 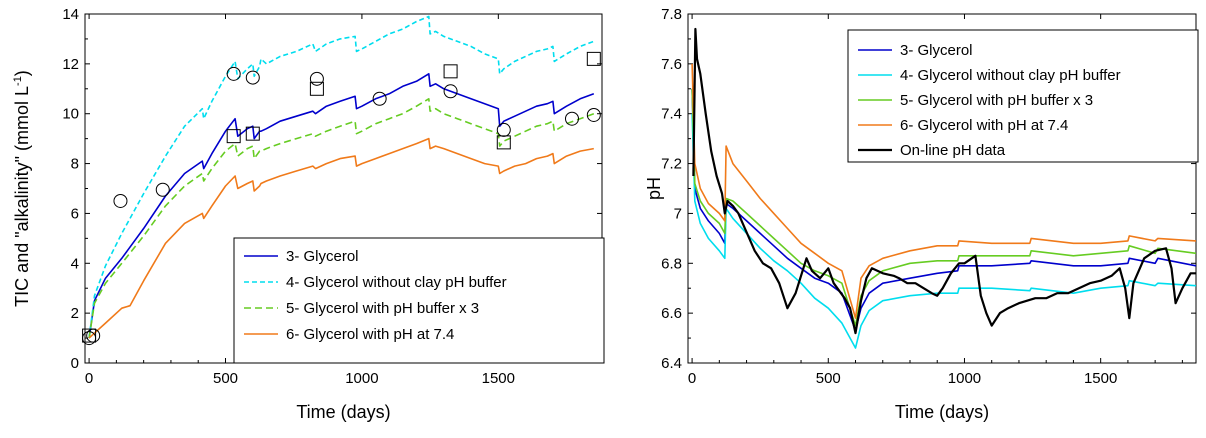 What do you see at coordinates (671, 263) in the screenshot?
I see `y-tick-label: 6.8` at bounding box center [671, 263].